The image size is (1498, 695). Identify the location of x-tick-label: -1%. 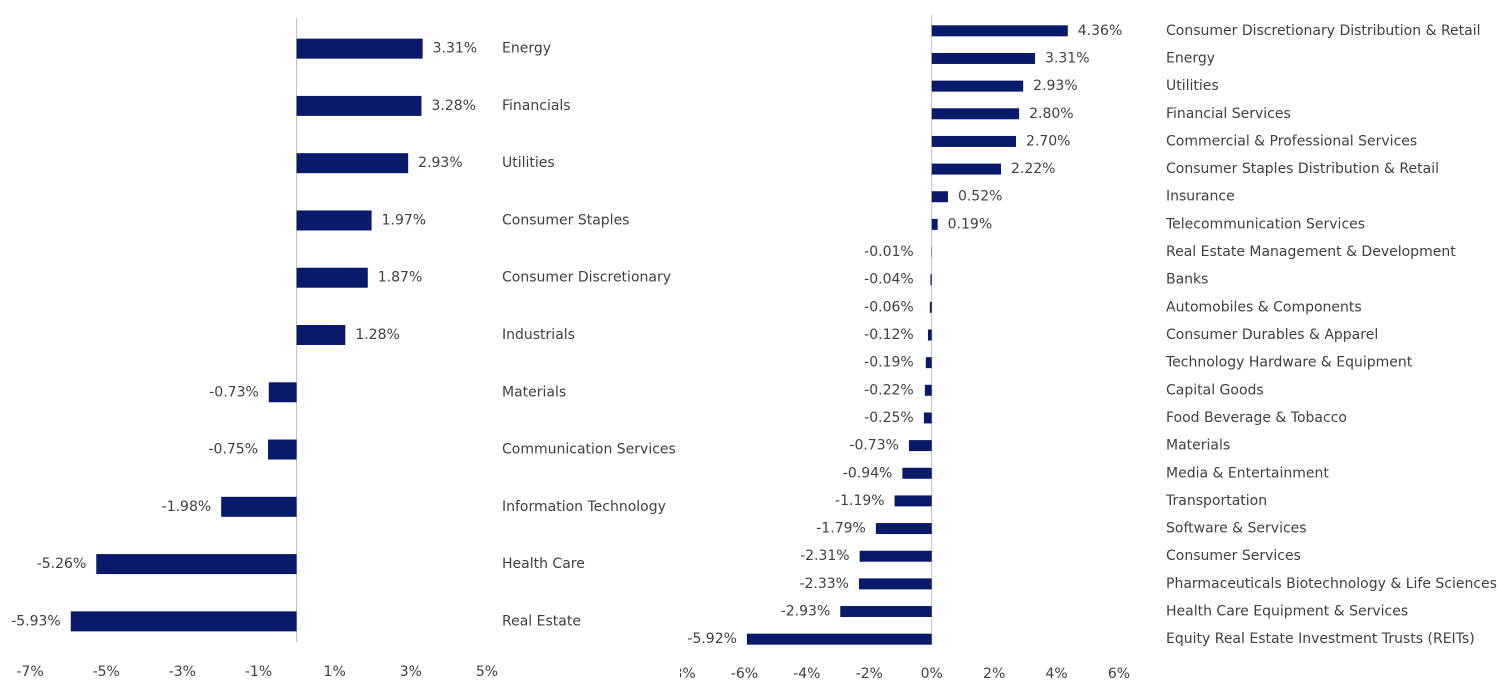
(258, 672).